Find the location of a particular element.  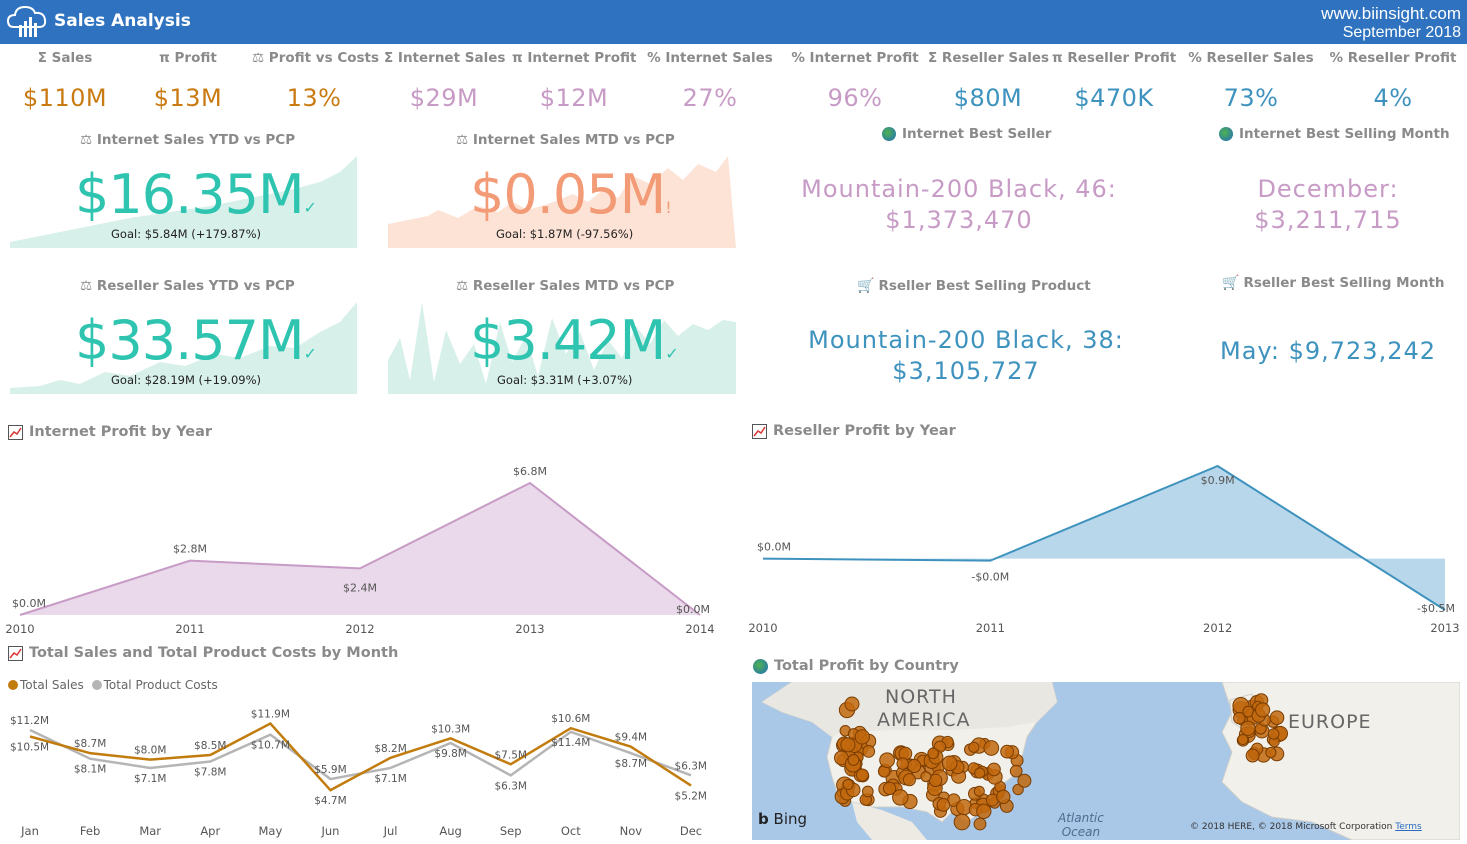

card-title: Reseller Sales MTD vs PCP is located at coordinates (573, 286).